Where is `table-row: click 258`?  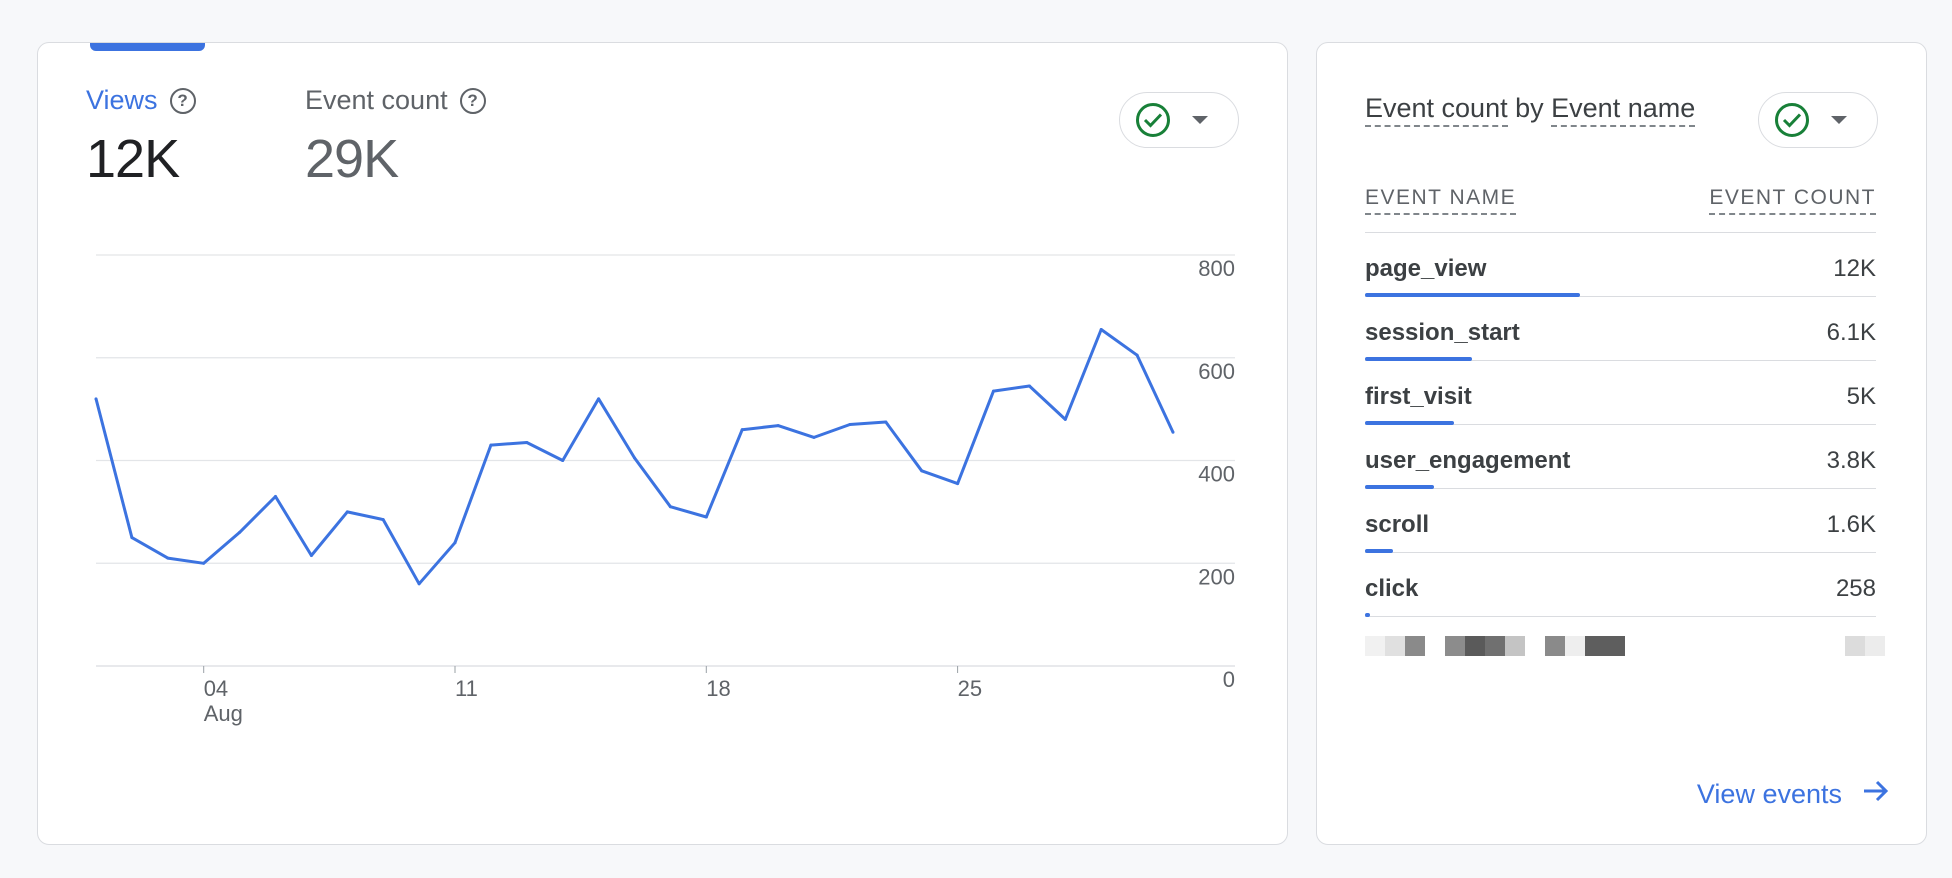 table-row: click 258 is located at coordinates (1620, 585).